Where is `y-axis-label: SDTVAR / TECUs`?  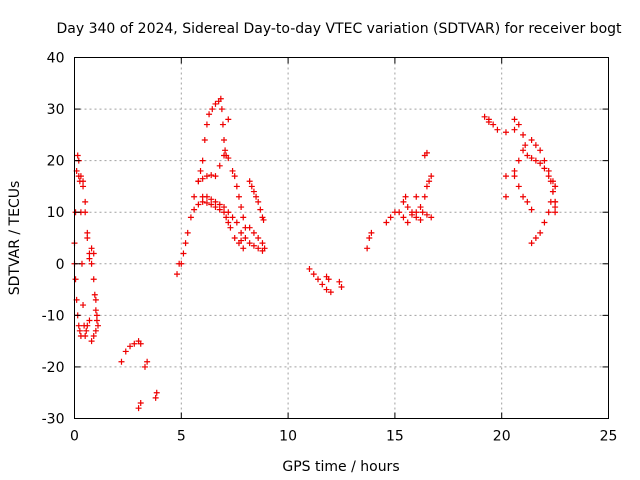 y-axis-label: SDTVAR / TECUs is located at coordinates (15, 238).